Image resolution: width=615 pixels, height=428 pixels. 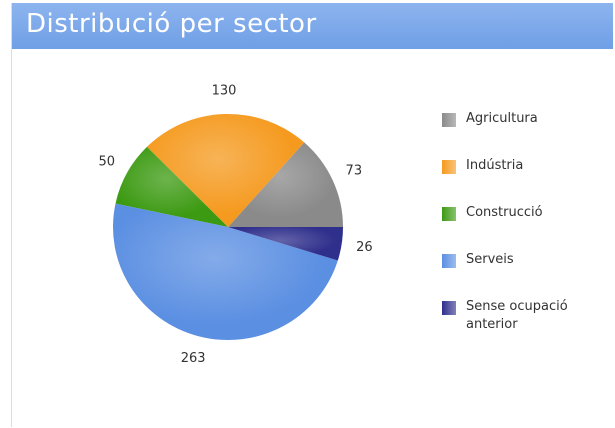 What do you see at coordinates (364, 247) in the screenshot?
I see `data-label: 26` at bounding box center [364, 247].